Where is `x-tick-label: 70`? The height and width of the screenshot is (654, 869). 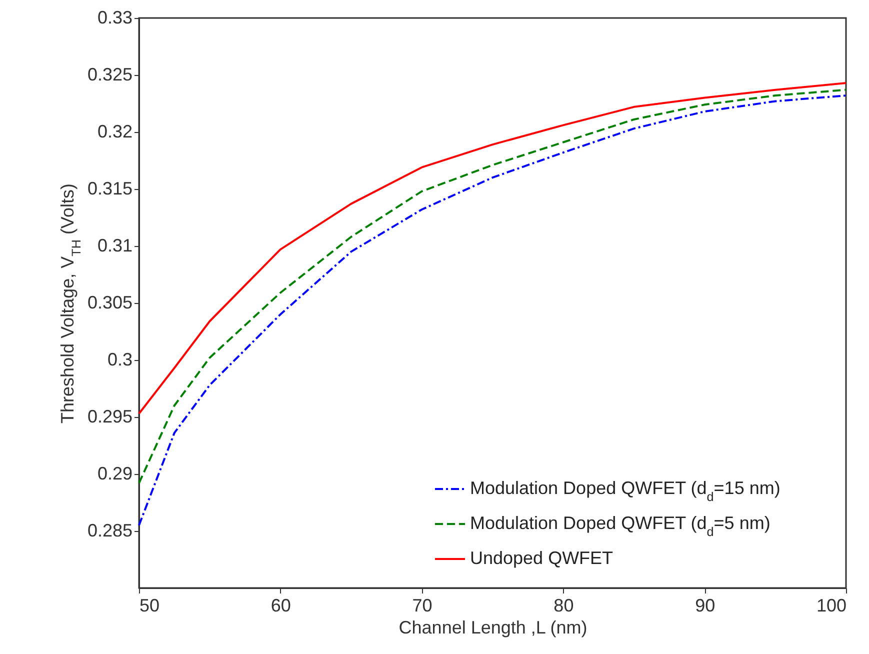 x-tick-label: 70 is located at coordinates (422, 606).